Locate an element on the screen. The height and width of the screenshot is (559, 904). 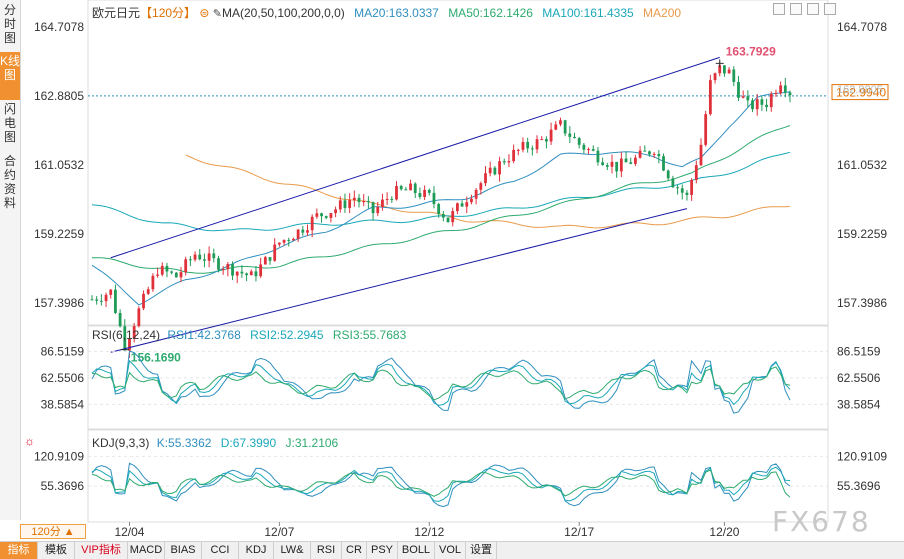
high-marker is located at coordinates (719, 63).